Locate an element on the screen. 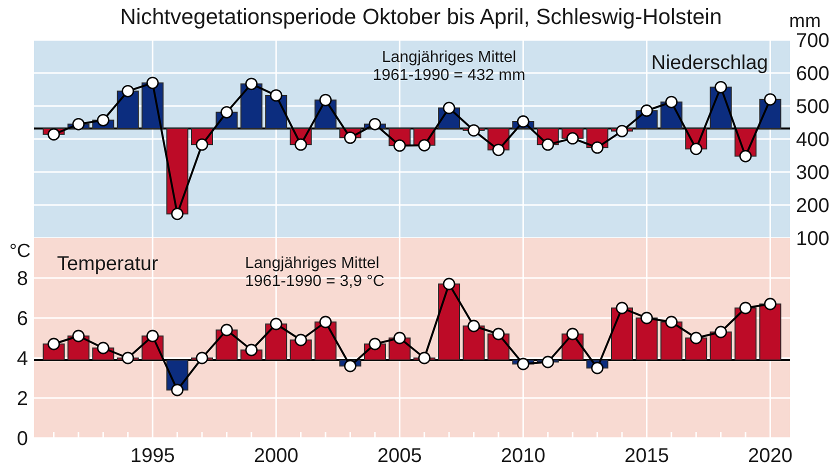 Image resolution: width=830 pixels, height=466 pixels. annotation: Langjähriges Mittel 1961-1990 = 432 mm is located at coordinates (449, 66).